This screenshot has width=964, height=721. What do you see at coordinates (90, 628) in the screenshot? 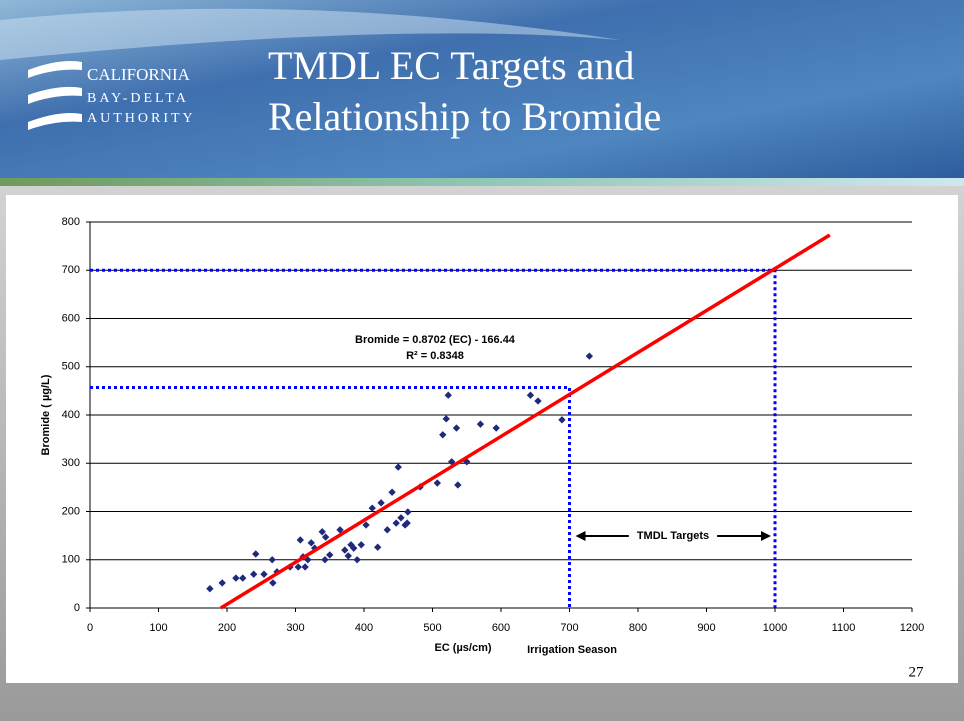
I see `x-tick-label: 0` at bounding box center [90, 628].